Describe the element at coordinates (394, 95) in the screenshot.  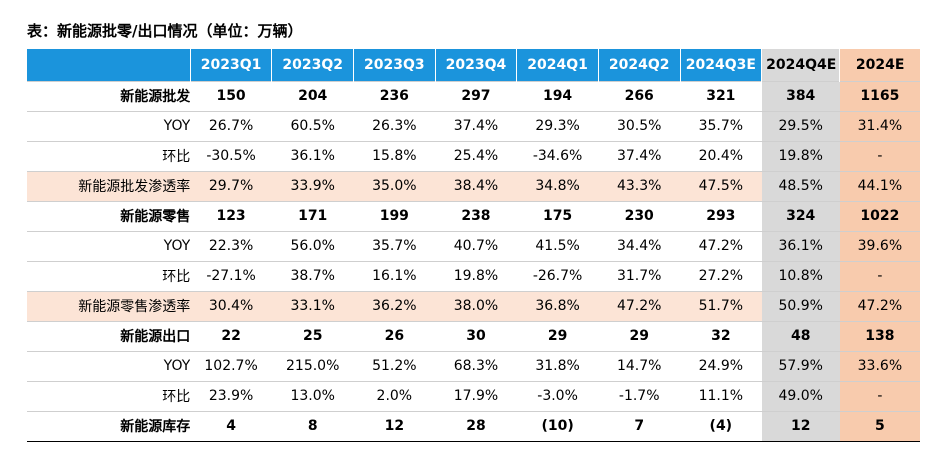
I see `table-cell: 236` at that location.